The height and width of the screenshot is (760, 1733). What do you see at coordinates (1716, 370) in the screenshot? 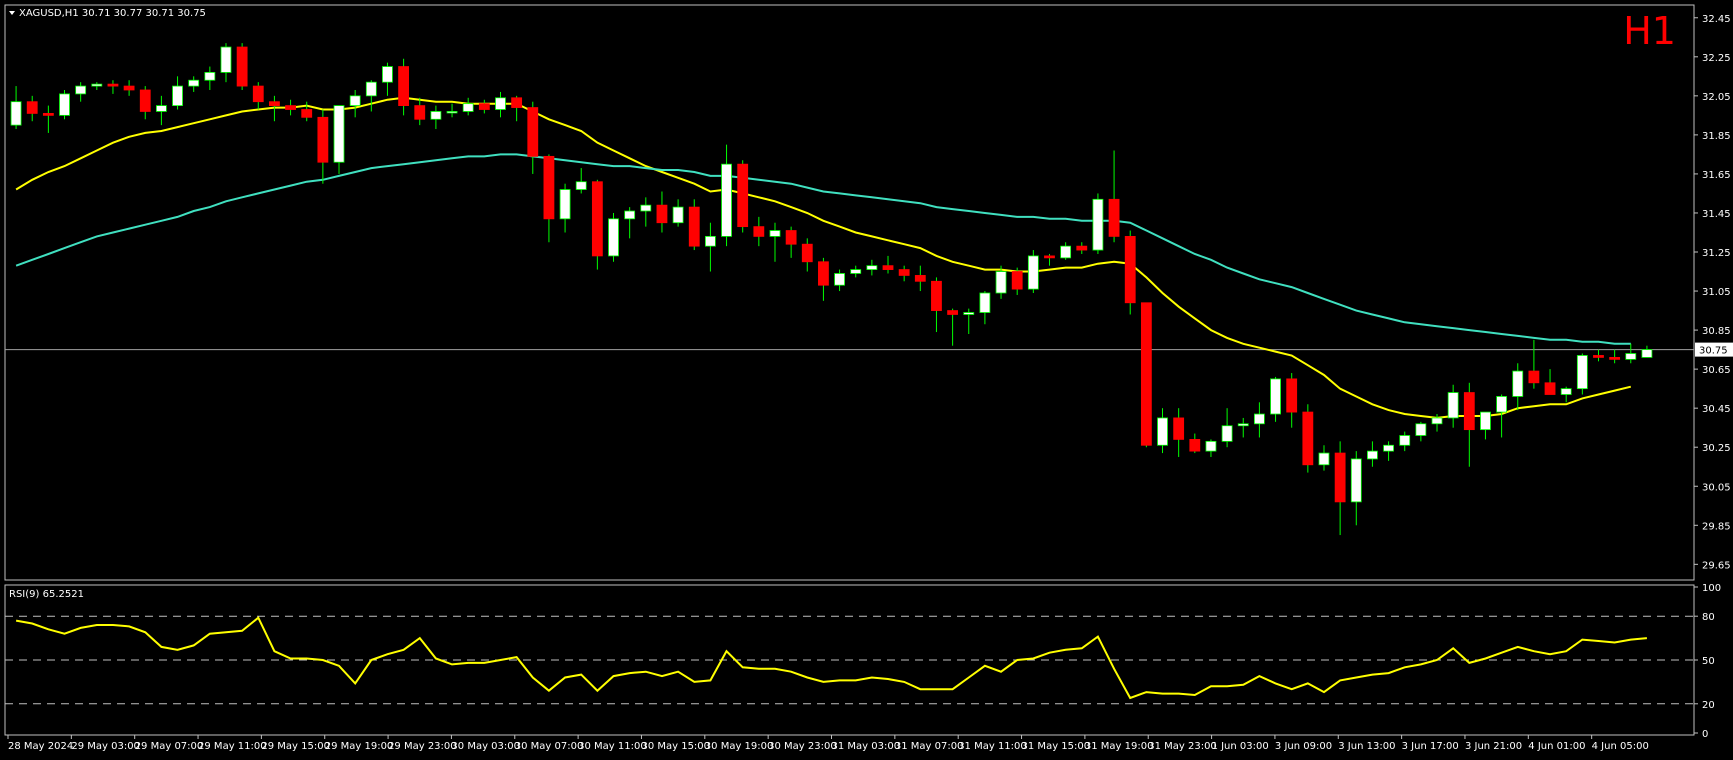
I see `price-tick-label: 30.65` at bounding box center [1716, 370].